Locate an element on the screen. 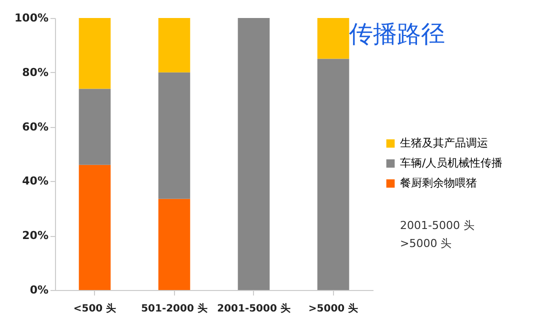 This screenshot has height=330, width=550. legend-label: 车辆/人员机械性传播 is located at coordinates (451, 163).